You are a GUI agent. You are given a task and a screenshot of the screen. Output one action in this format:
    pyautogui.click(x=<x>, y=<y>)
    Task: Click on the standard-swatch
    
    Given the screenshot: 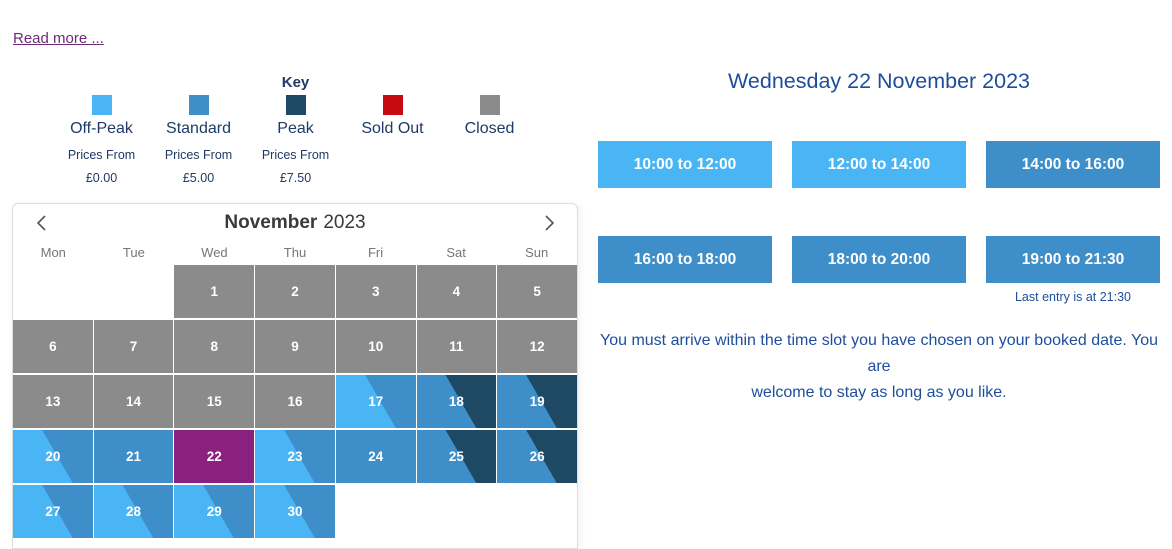 What is the action you would take?
    pyautogui.click(x=198, y=105)
    